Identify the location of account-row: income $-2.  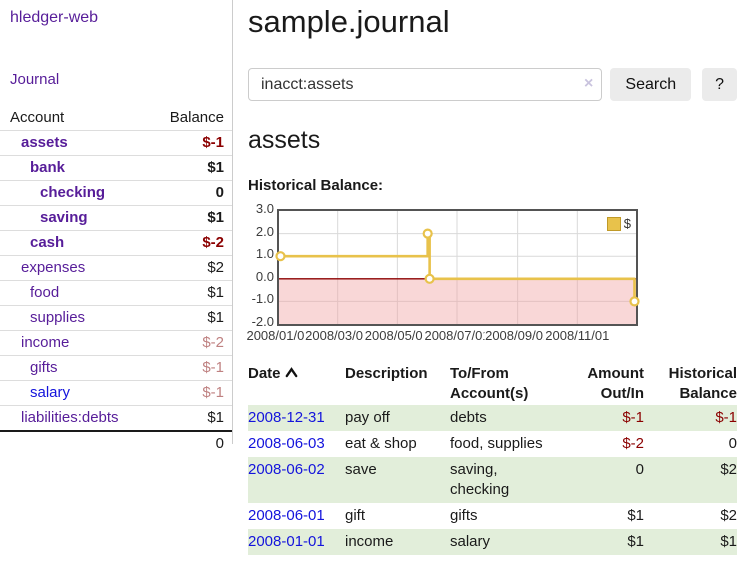
(116, 343).